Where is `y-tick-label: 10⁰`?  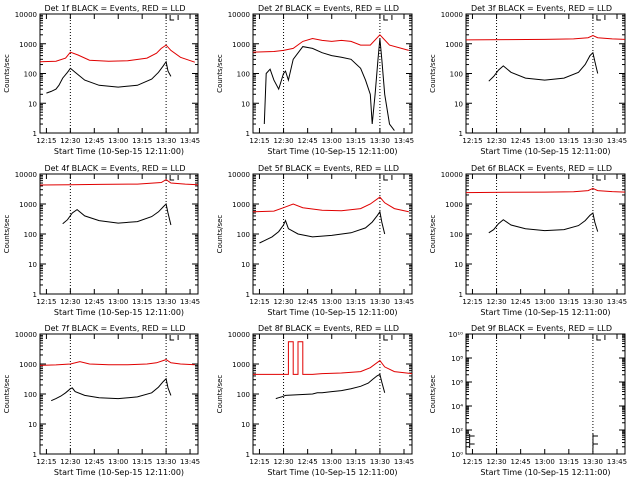 y-tick-label: 10⁰ is located at coordinates (457, 455).